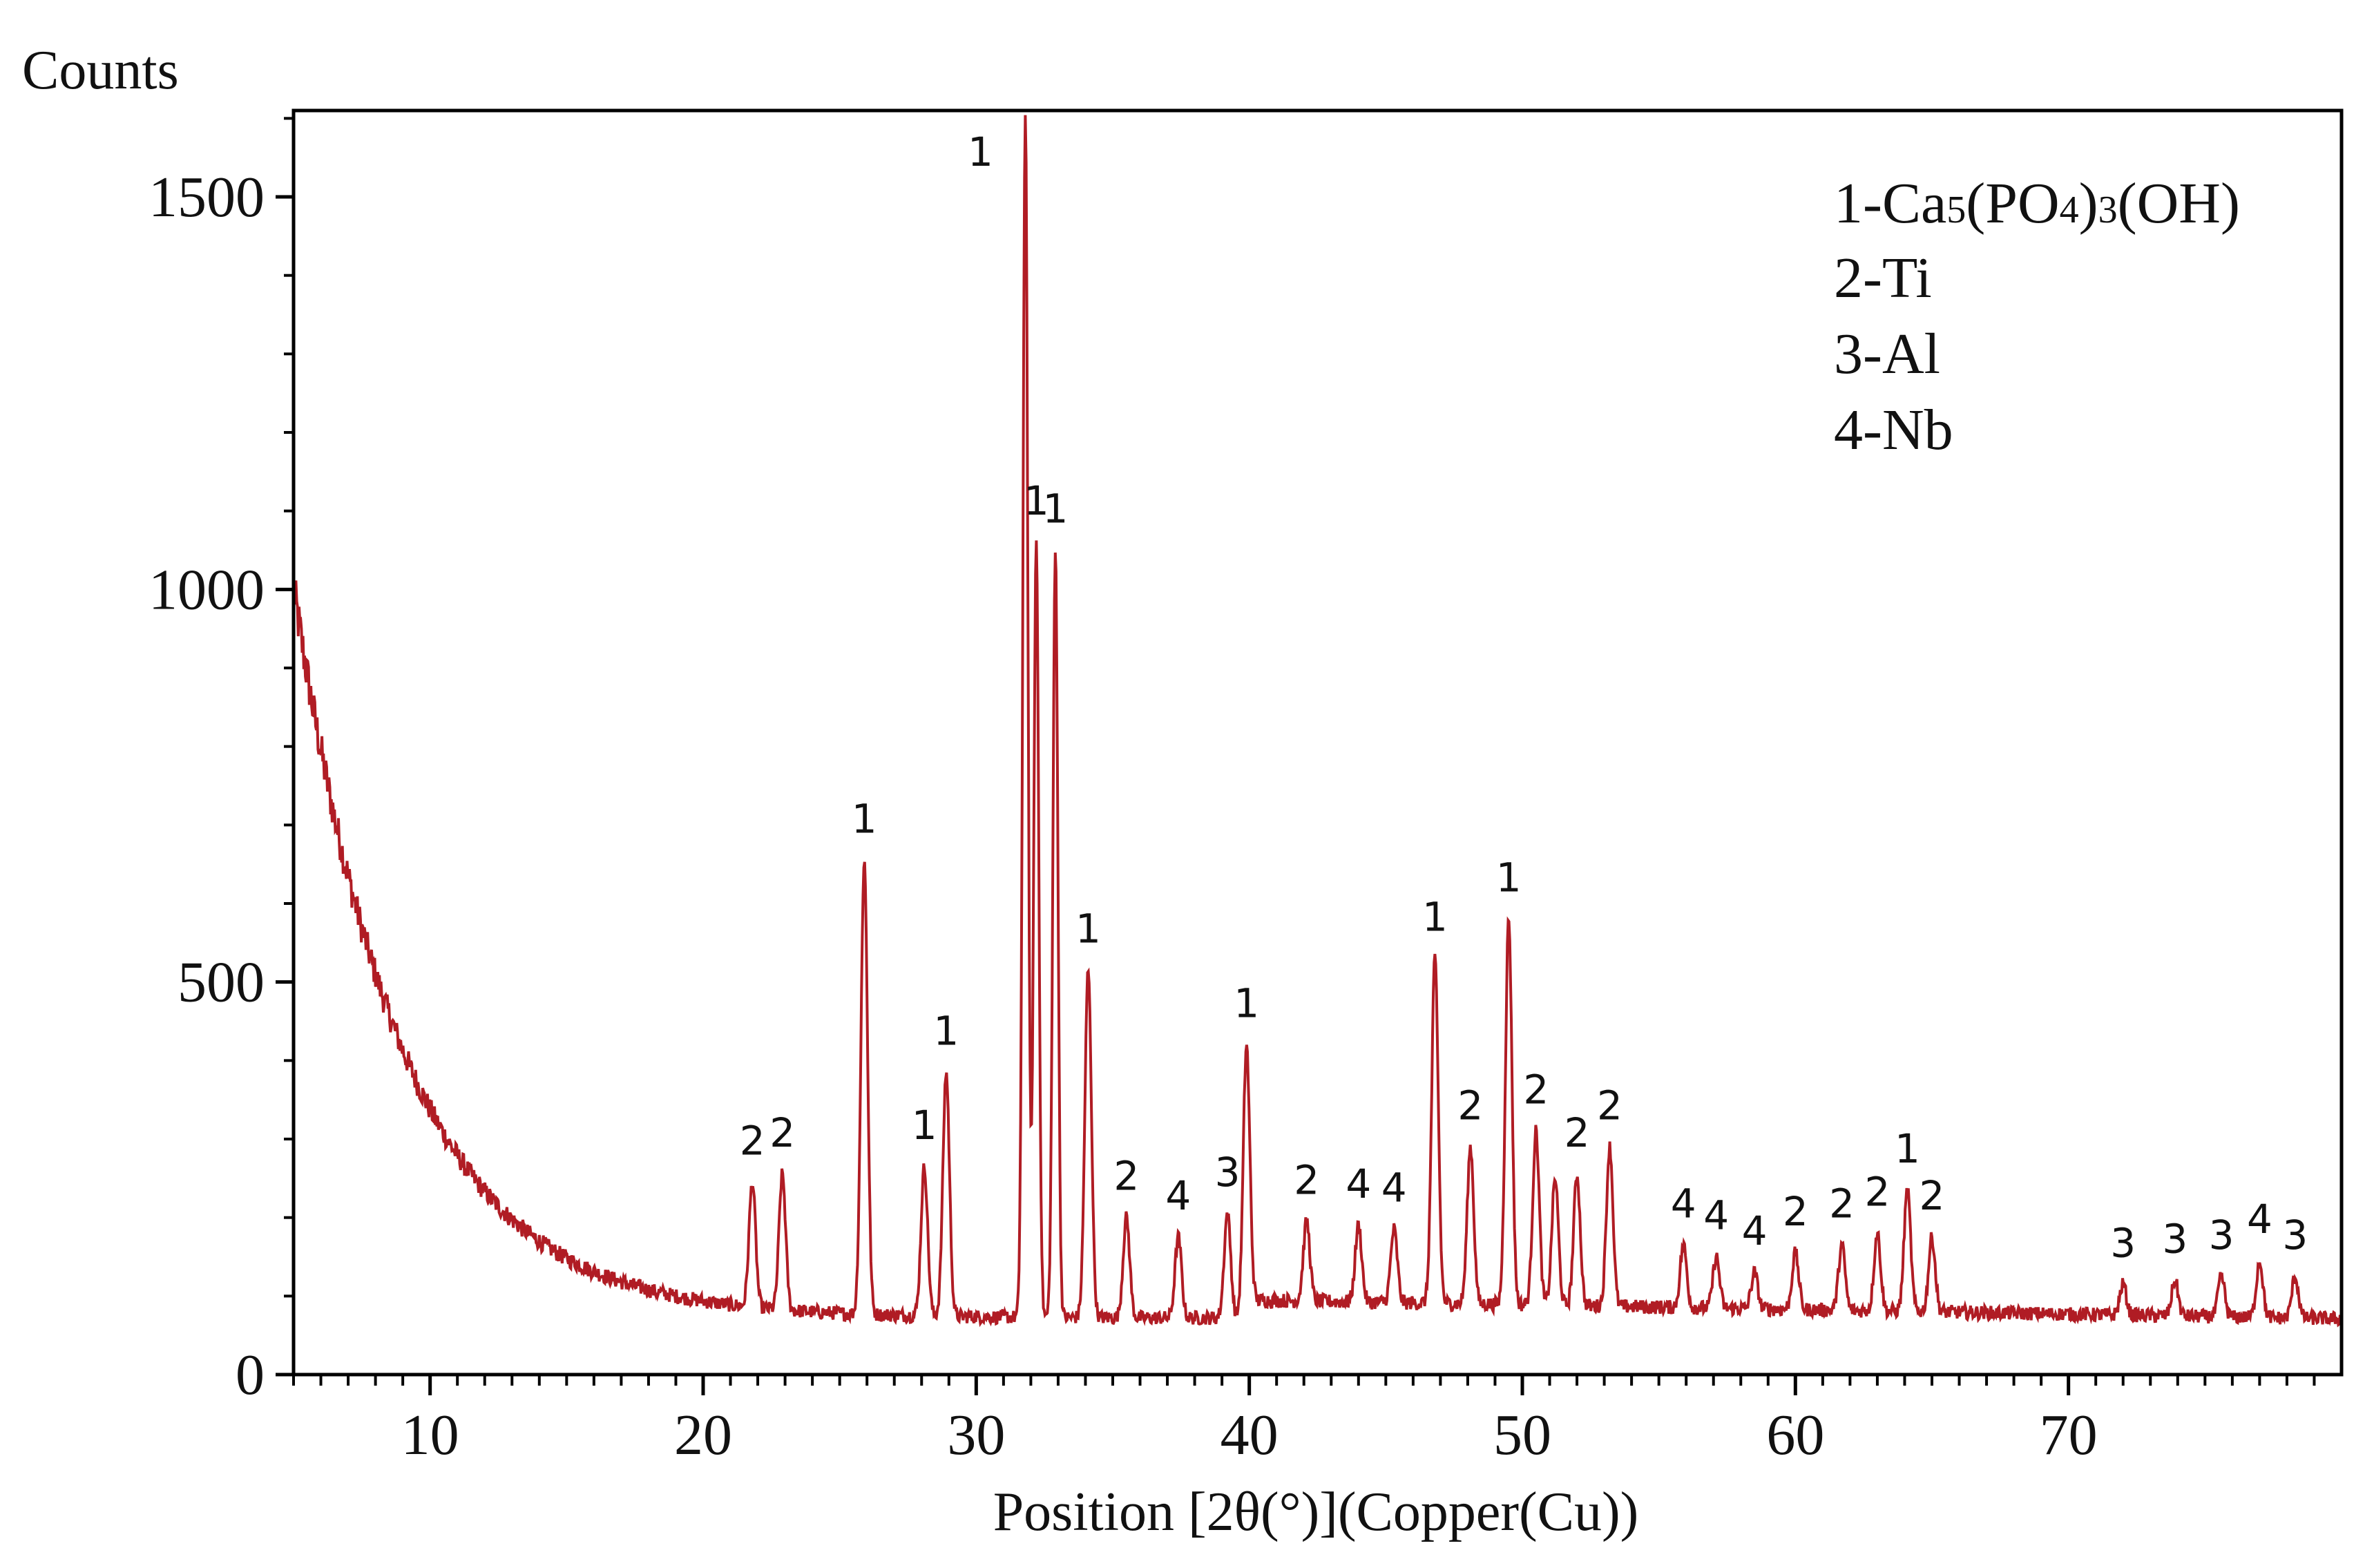 This screenshot has height=1568, width=2374. I want to click on x-tick-label: 40, so click(1249, 1435).